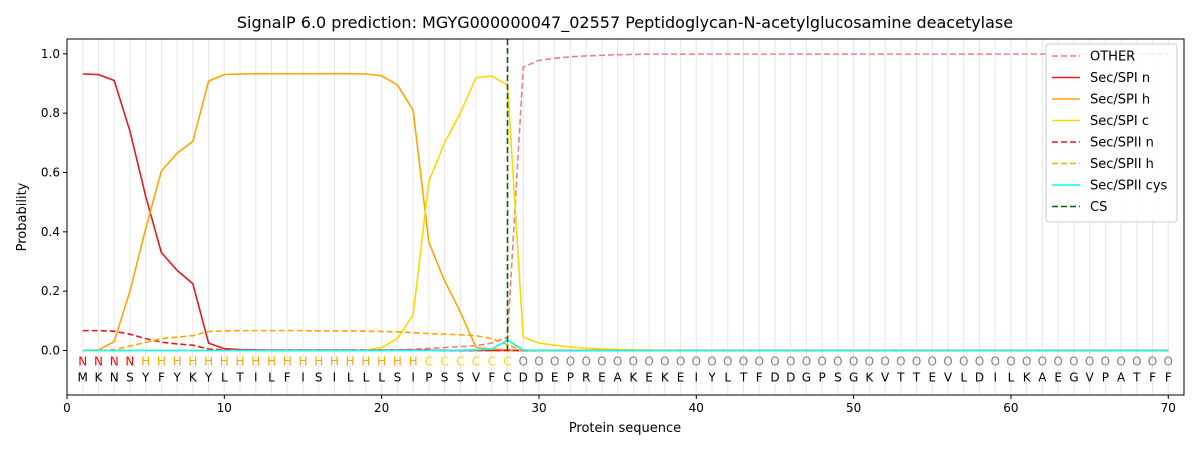 The height and width of the screenshot is (454, 1200). I want to click on series-line-sec-spii-cys, so click(625, 345).